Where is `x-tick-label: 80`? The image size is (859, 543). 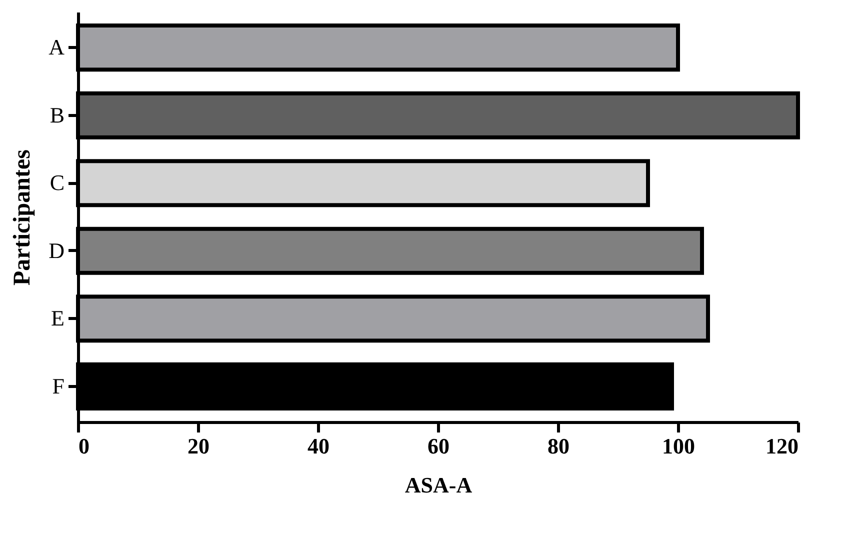
x-tick-label: 80 is located at coordinates (559, 446).